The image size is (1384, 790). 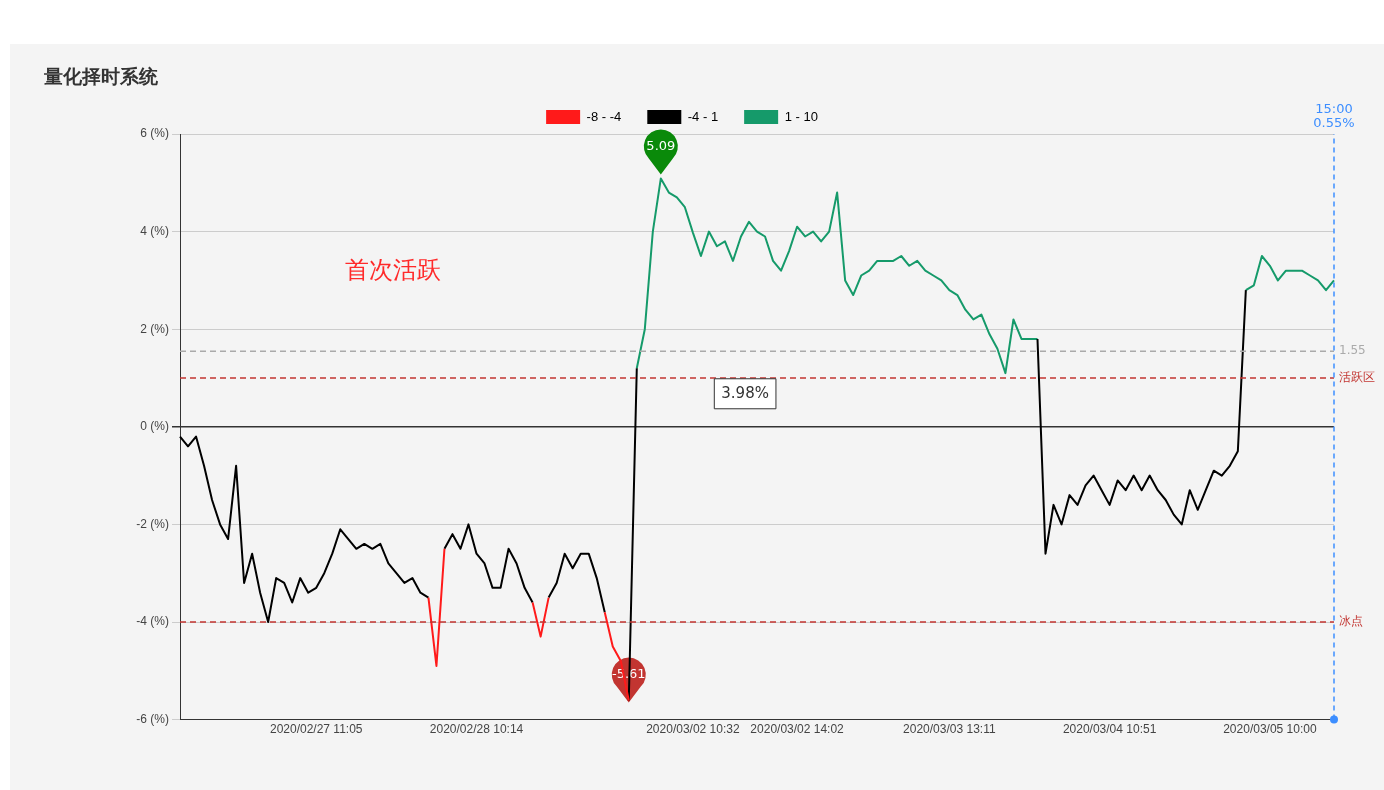 I want to click on ref-line-label: 冰点, so click(x=1351, y=621).